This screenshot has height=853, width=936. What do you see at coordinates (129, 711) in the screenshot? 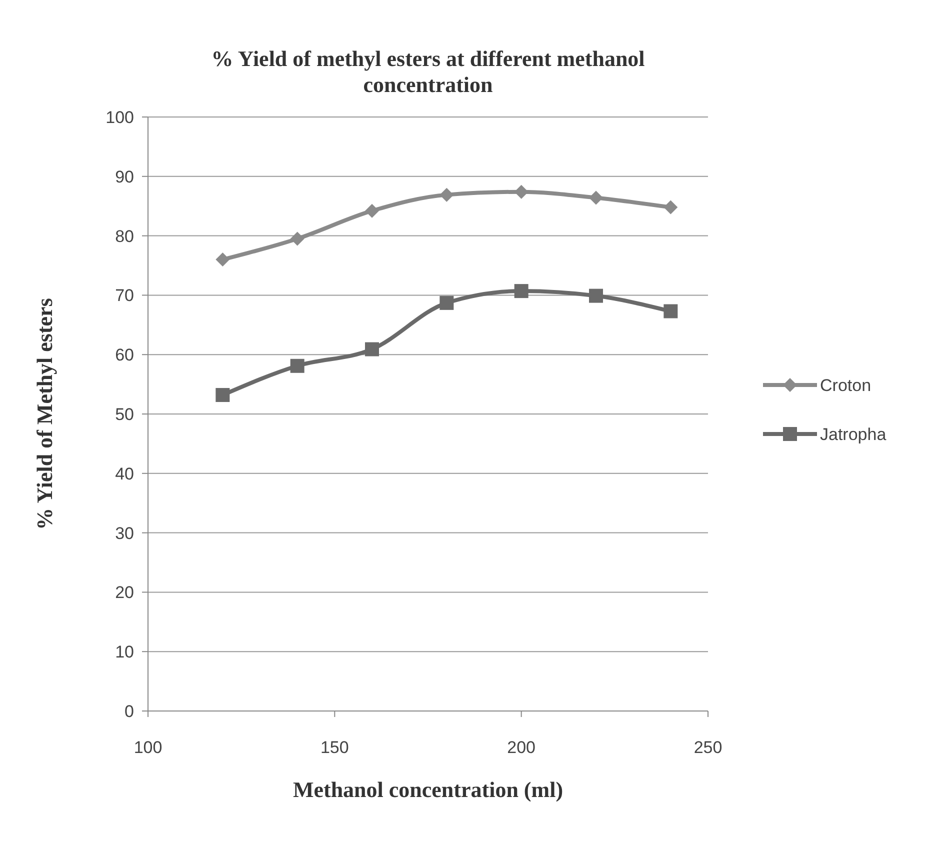
I see `y-tick-label: 0` at bounding box center [129, 711].